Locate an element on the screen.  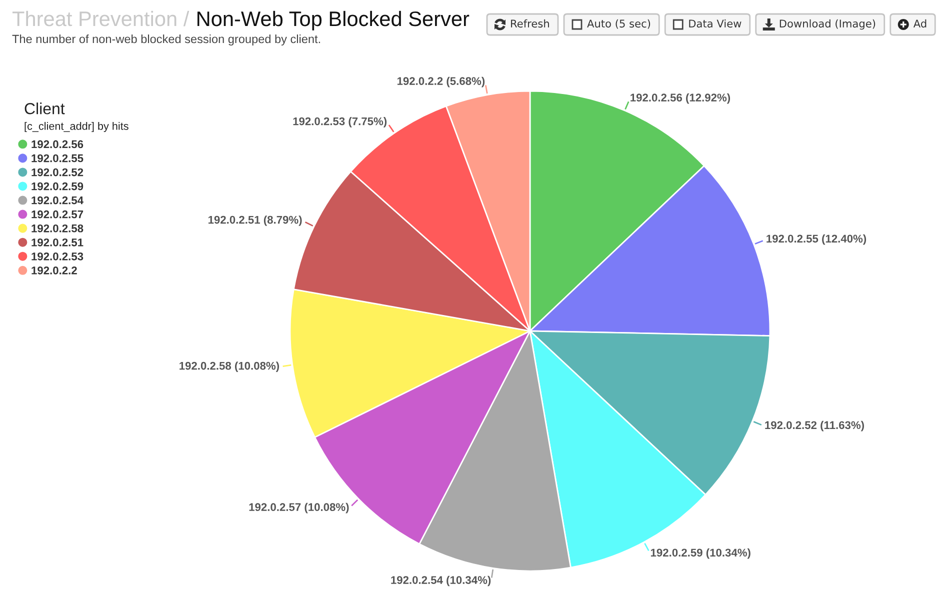
legend-label: 192.0.2.52 is located at coordinates (58, 172).